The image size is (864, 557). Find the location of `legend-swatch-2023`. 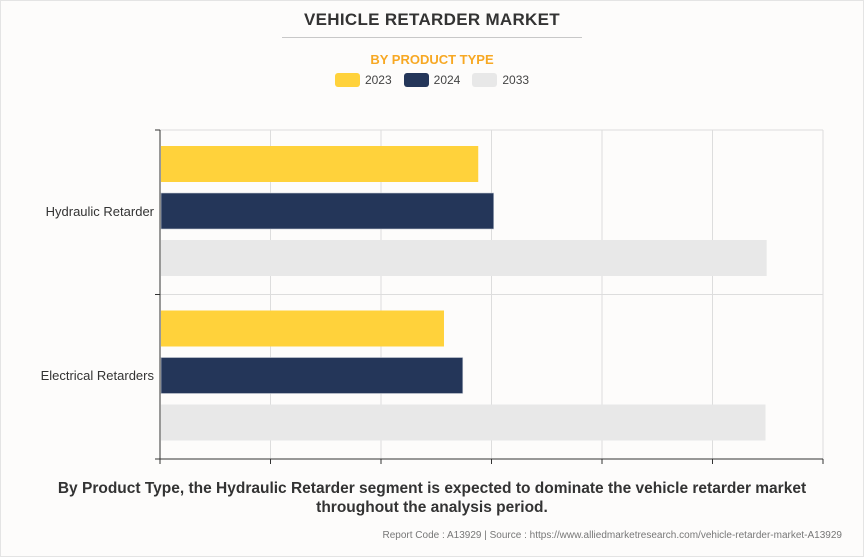

legend-swatch-2023 is located at coordinates (347, 80).